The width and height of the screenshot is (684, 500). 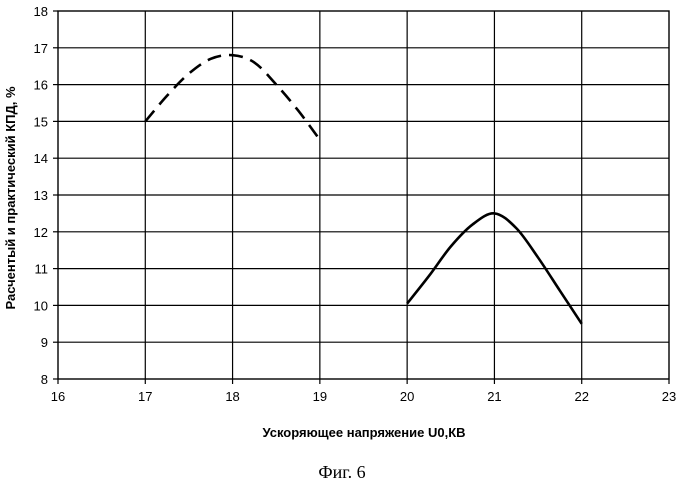 What do you see at coordinates (320, 396) in the screenshot?
I see `x-tick-label: 19` at bounding box center [320, 396].